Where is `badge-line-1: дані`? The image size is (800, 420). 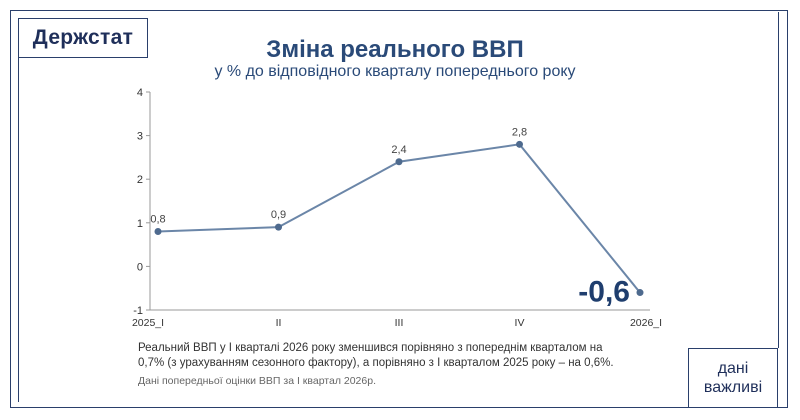 badge-line-1: дані is located at coordinates (733, 368).